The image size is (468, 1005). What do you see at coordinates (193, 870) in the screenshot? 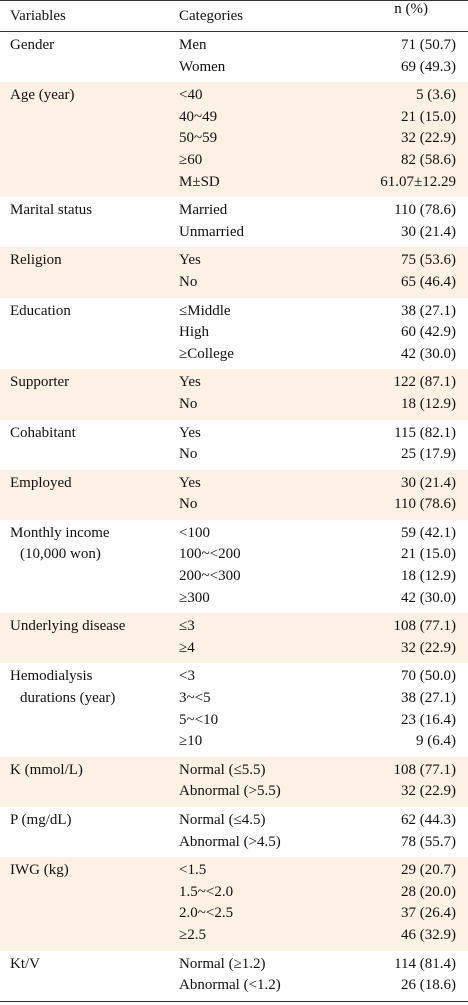
I see `category-cell: <1.5` at bounding box center [193, 870].